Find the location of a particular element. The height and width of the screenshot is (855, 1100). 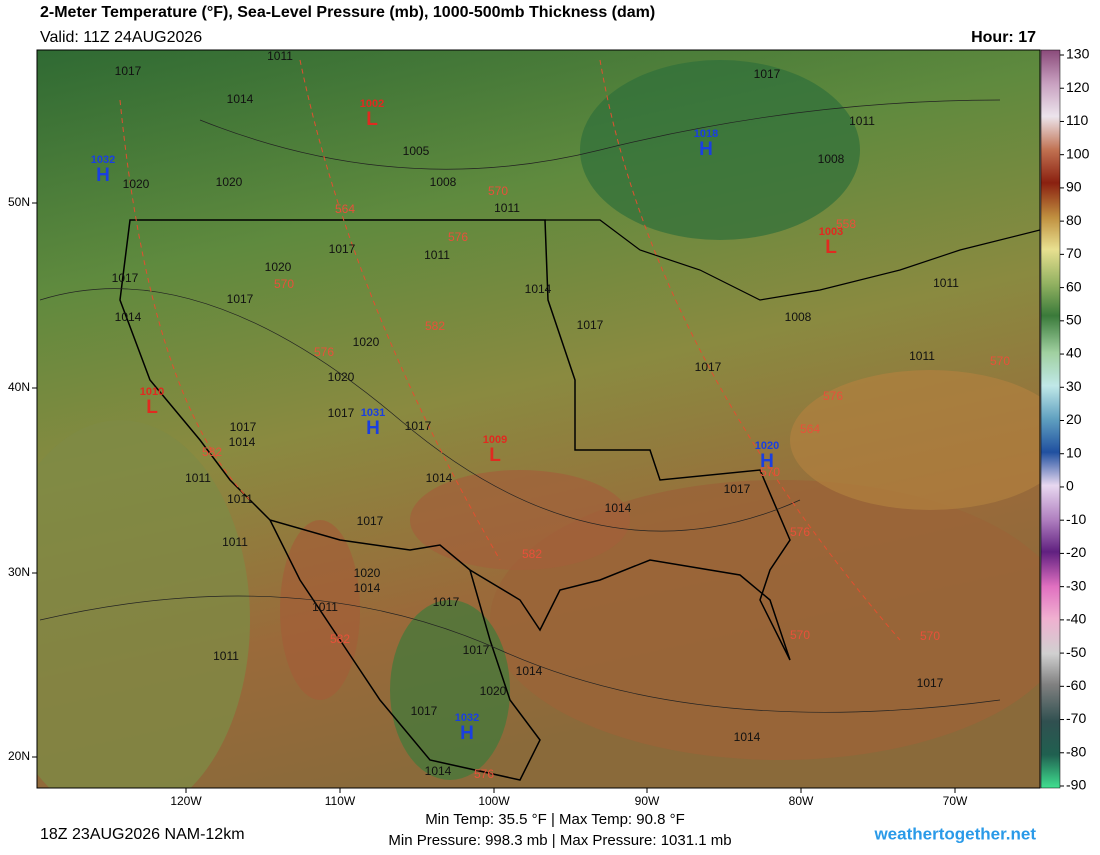

colorbar-tick-label: 60 is located at coordinates (1074, 286).